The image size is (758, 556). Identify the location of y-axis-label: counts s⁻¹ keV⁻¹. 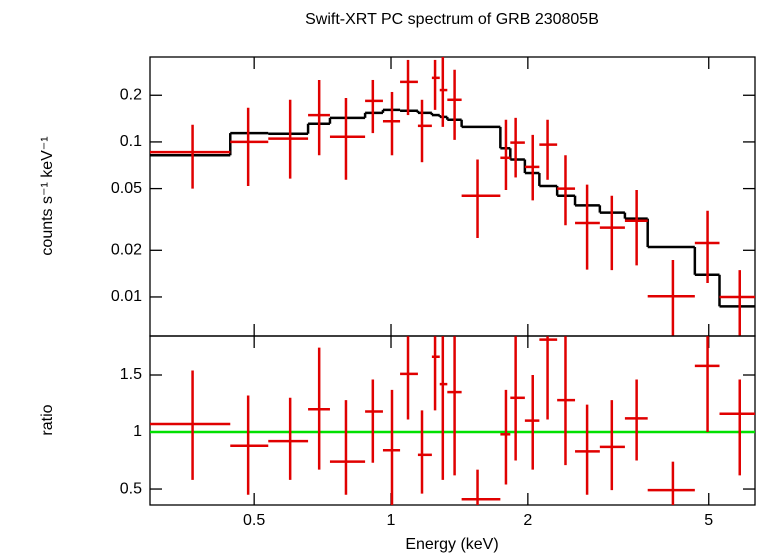
(47, 195).